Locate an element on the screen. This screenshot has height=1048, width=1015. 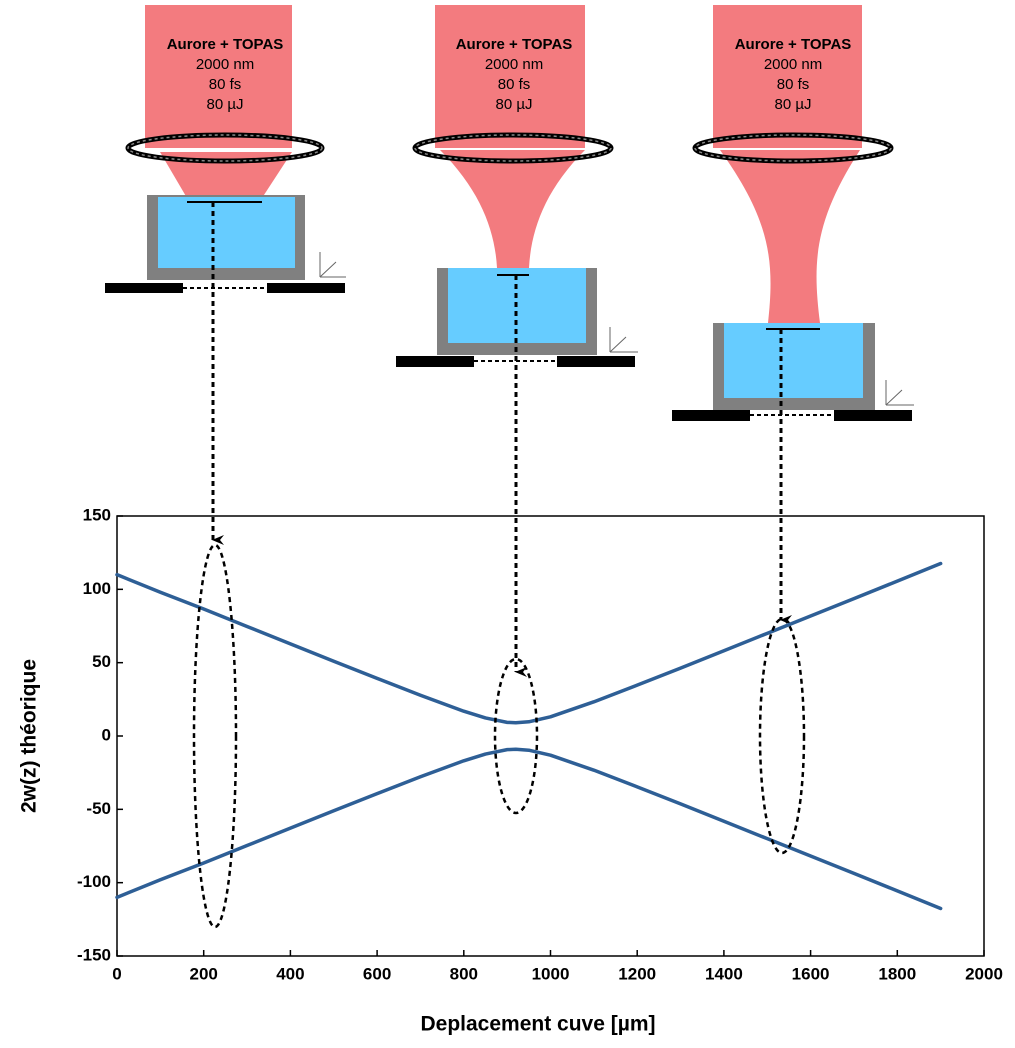
y-tick-label: -150 is located at coordinates (94, 954).